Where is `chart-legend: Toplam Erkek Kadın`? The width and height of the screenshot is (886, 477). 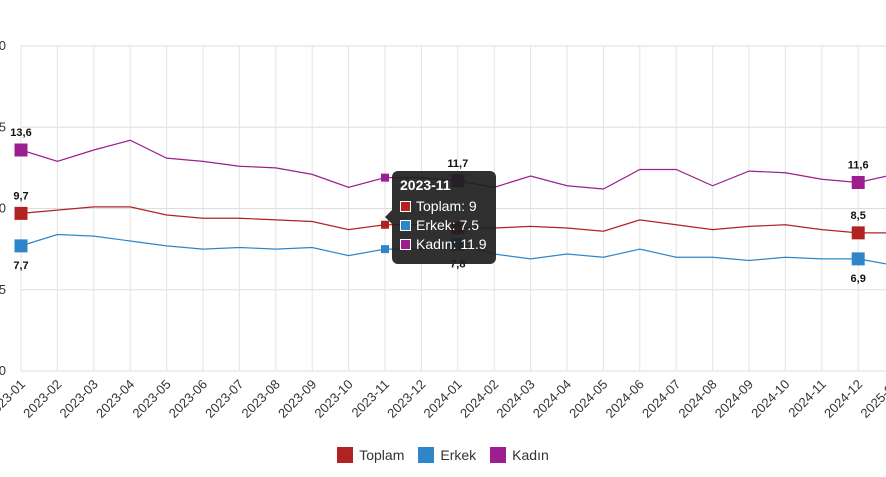
chart-legend: Toplam Erkek Kadın is located at coordinates (443, 455).